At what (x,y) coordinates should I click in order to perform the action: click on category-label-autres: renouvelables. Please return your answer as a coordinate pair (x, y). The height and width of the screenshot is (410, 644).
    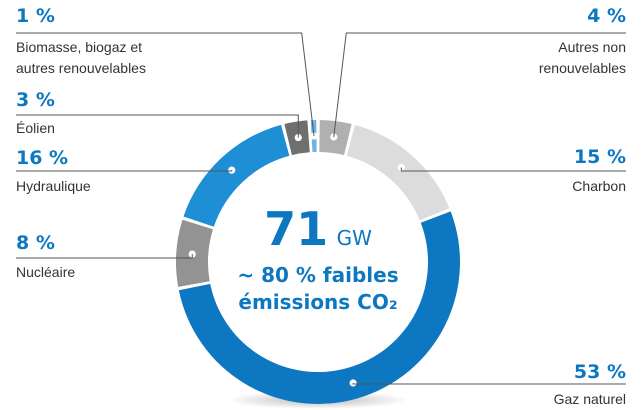
    Looking at the image, I should click on (582, 68).